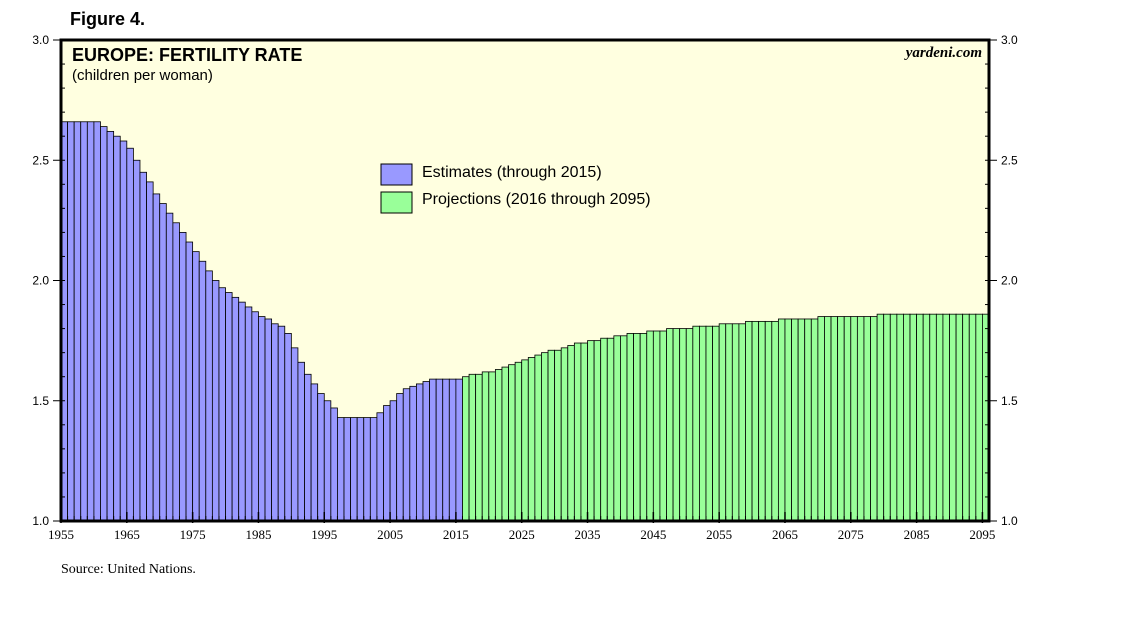 The width and height of the screenshot is (1138, 621). I want to click on projection-bar-2021, so click(498, 445).